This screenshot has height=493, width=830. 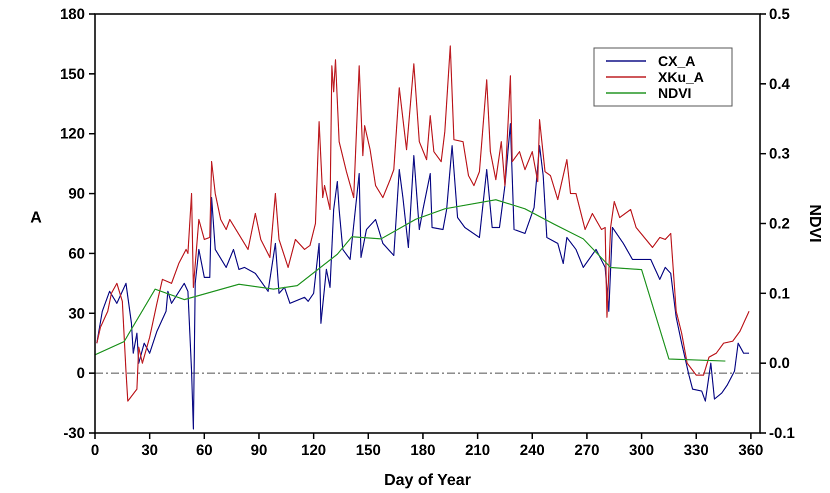 What do you see at coordinates (779, 224) in the screenshot?
I see `y2-tick-label: 0.2` at bounding box center [779, 224].